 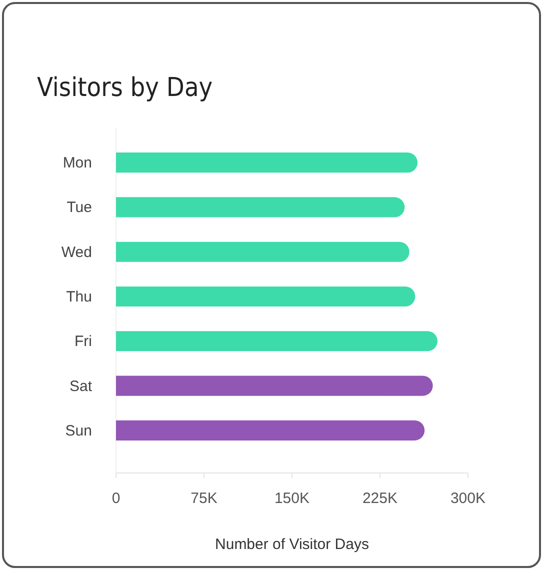 What do you see at coordinates (116, 498) in the screenshot?
I see `x-tick-label: 0` at bounding box center [116, 498].